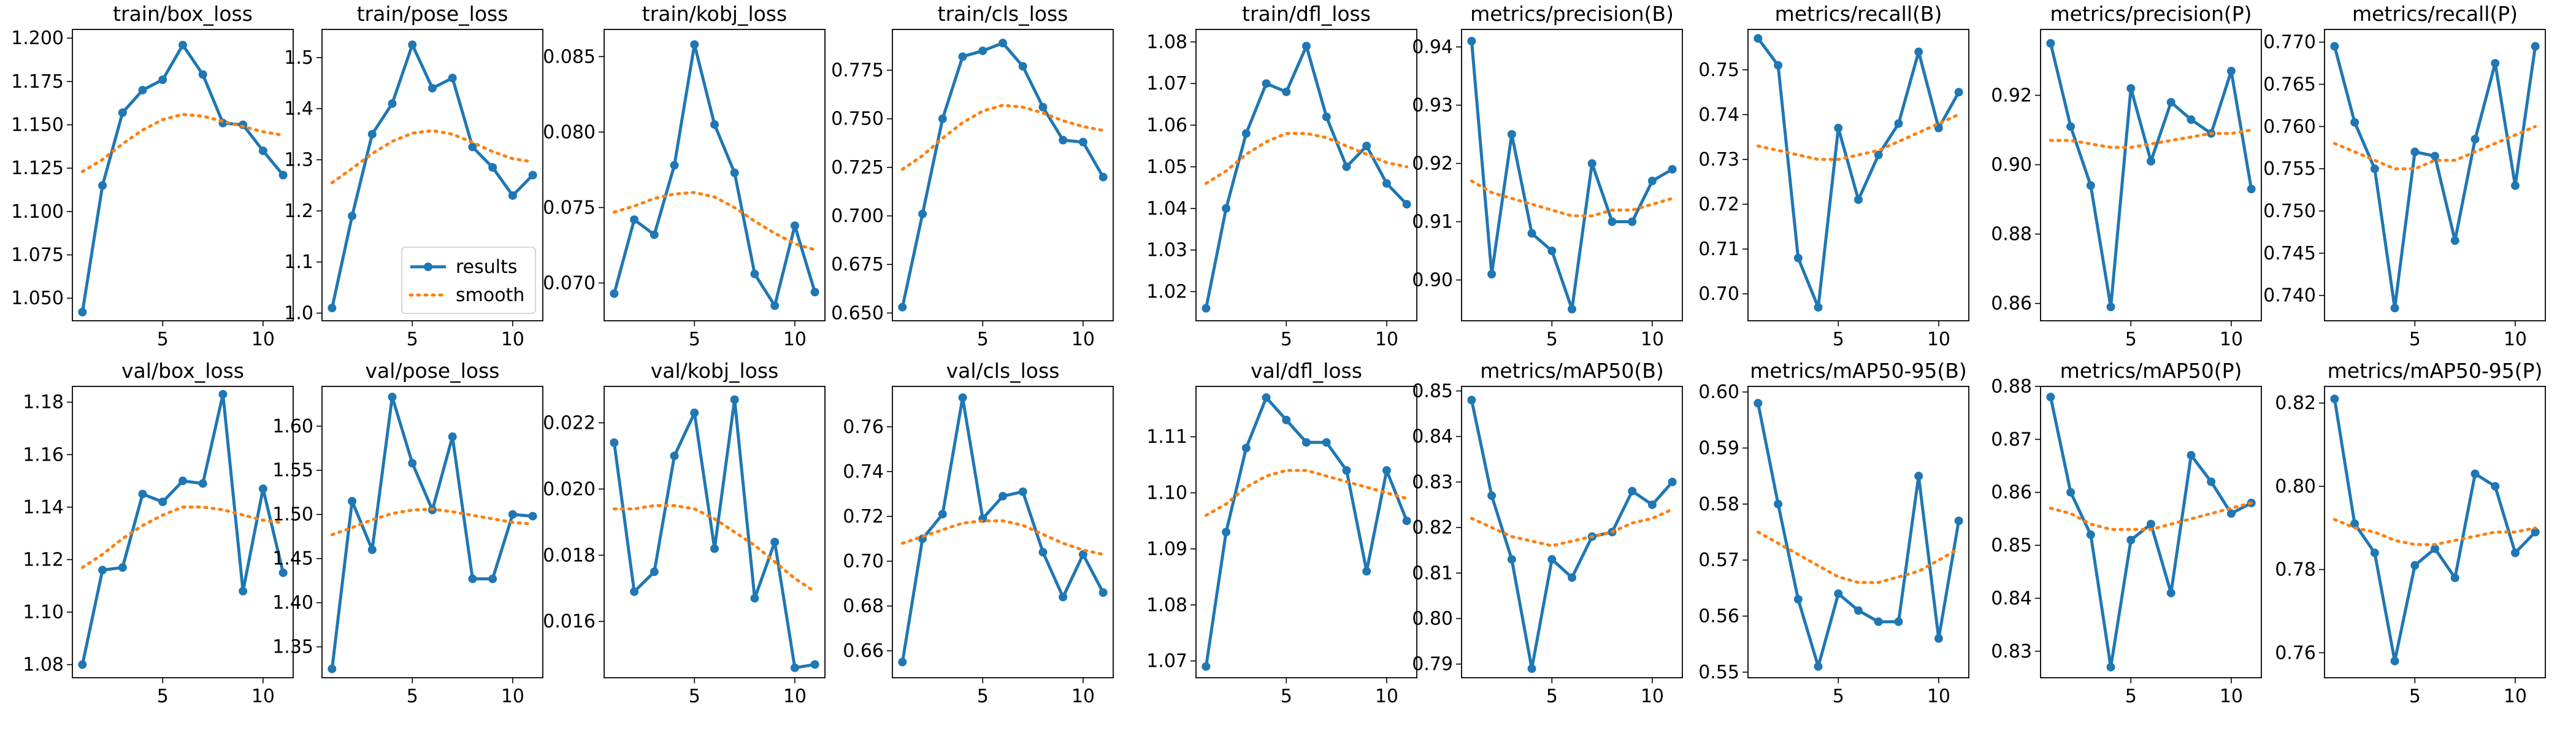  I want to click on y-tick-label: 0.84, so click(2011, 598).